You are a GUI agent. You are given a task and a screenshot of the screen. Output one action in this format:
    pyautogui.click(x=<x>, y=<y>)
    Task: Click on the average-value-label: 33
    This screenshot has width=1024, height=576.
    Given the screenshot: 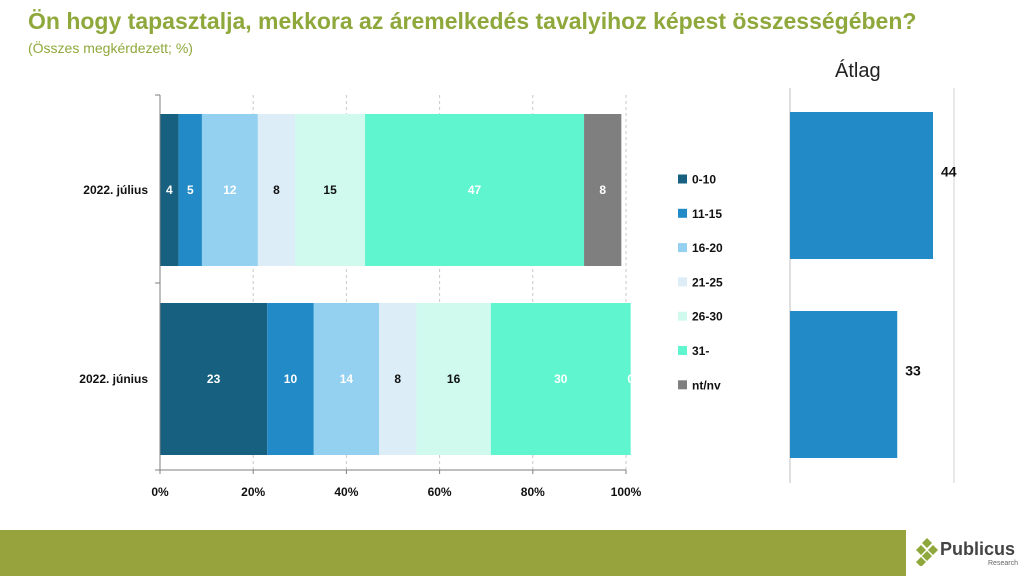 What is the action you would take?
    pyautogui.click(x=913, y=371)
    